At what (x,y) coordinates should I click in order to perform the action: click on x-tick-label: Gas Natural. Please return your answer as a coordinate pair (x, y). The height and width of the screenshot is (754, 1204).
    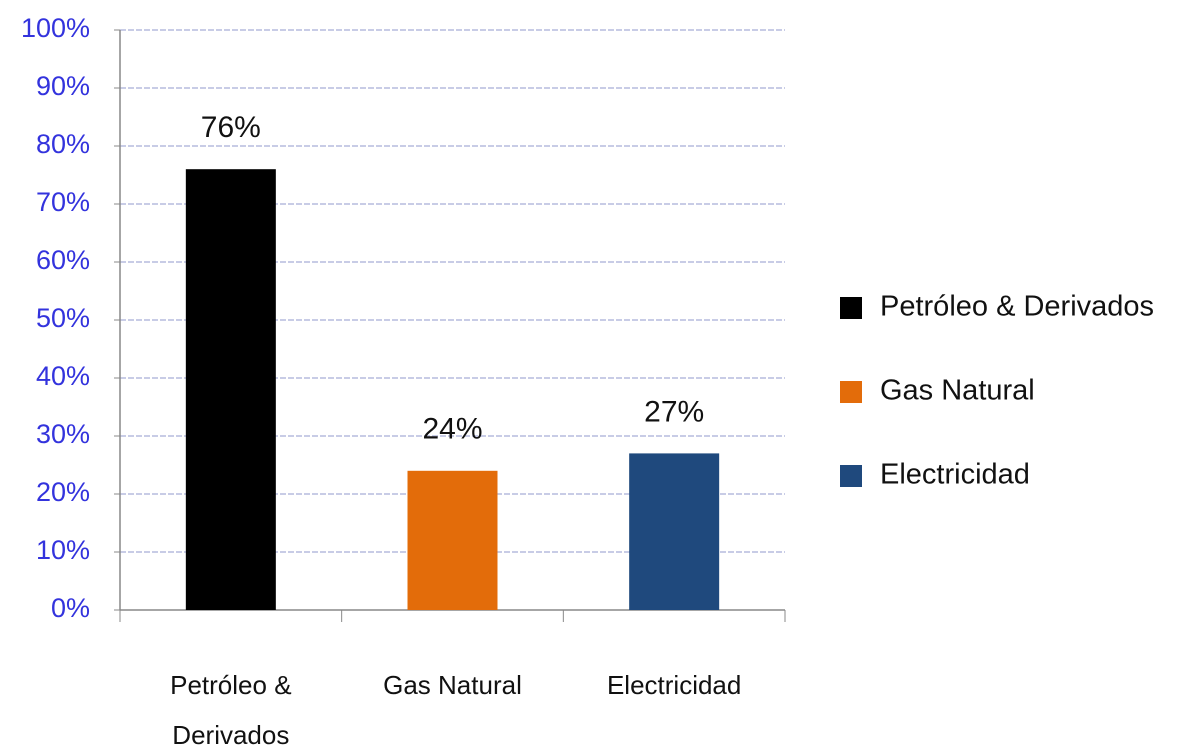
    Looking at the image, I should click on (452, 685).